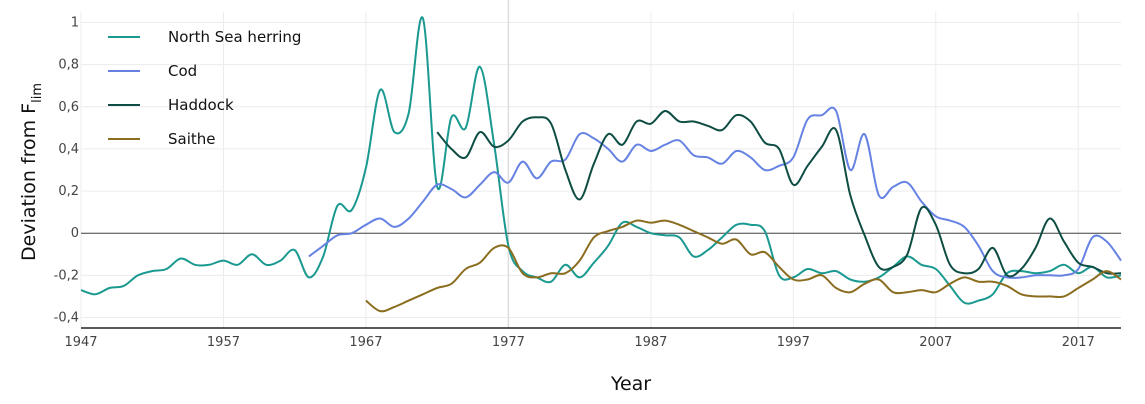  What do you see at coordinates (29, 182) in the screenshot?
I see `y-axis-title-main: Deviation from F` at bounding box center [29, 182].